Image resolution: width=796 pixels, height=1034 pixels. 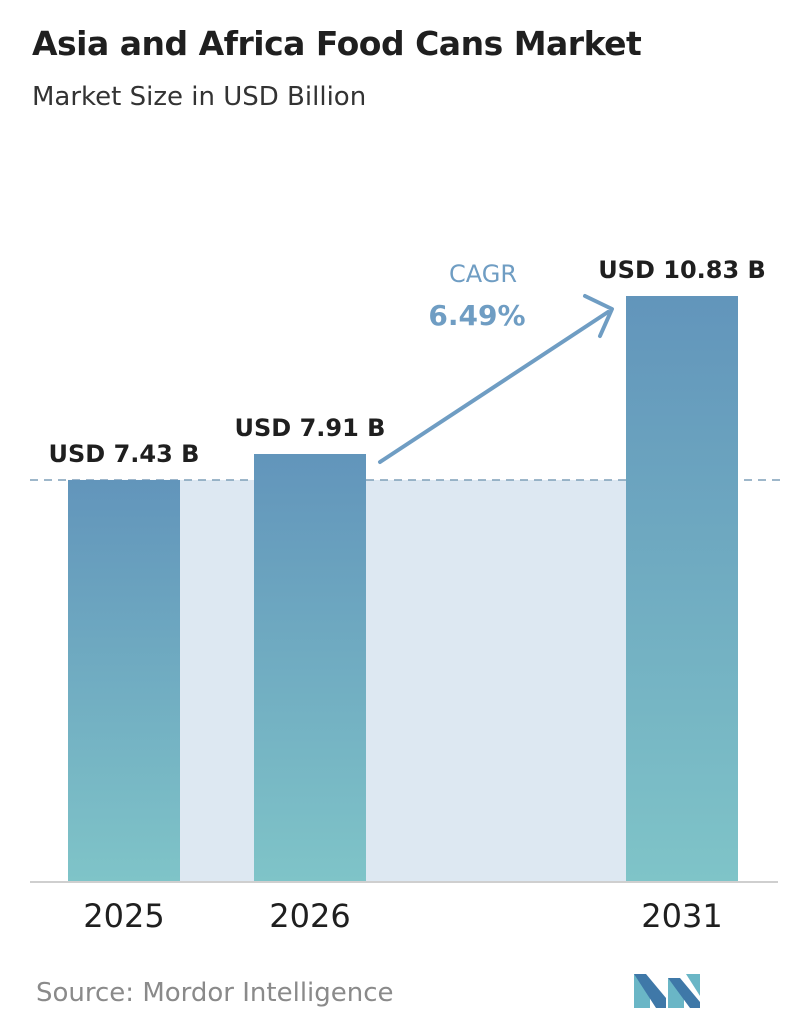 What do you see at coordinates (309, 916) in the screenshot?
I see `x-tick-label-2026: 2026` at bounding box center [309, 916].